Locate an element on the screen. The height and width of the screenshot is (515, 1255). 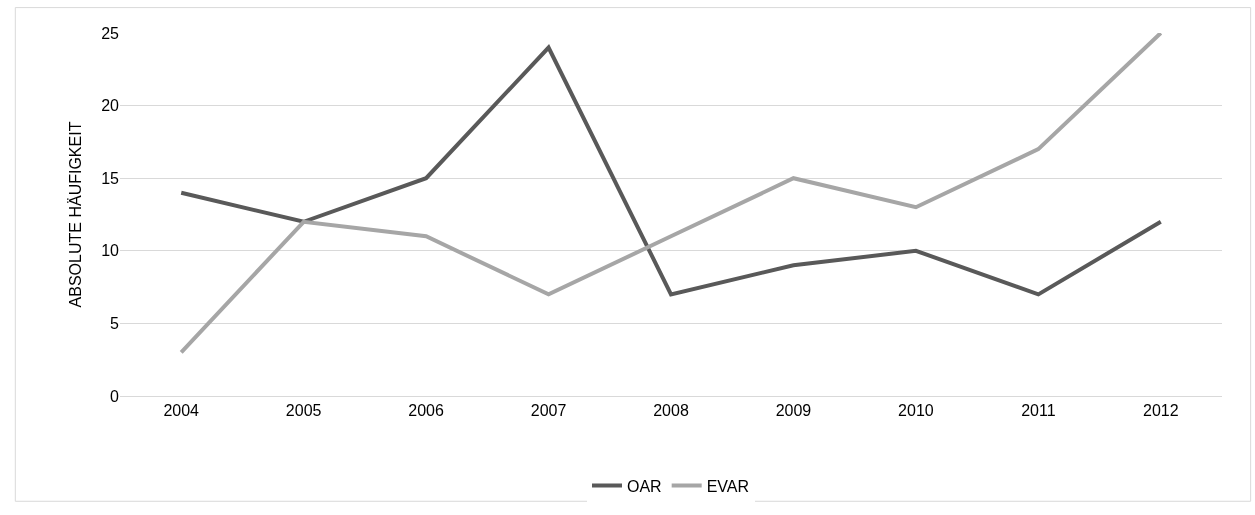
legend-label: EVAR is located at coordinates (728, 486).